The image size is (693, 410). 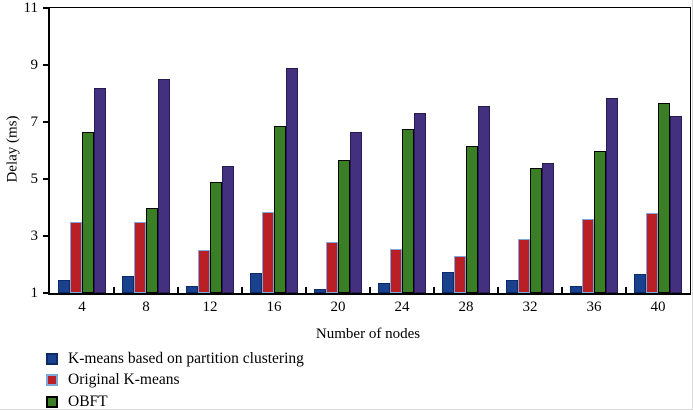 I want to click on x-tick-label: 24, so click(x=402, y=307).